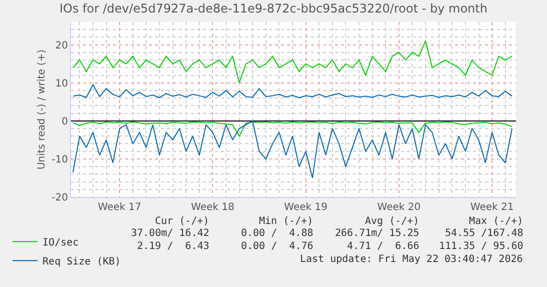 Image resolution: width=547 pixels, height=287 pixels. I want to click on text: 266.71m/ 15.25, so click(377, 233).